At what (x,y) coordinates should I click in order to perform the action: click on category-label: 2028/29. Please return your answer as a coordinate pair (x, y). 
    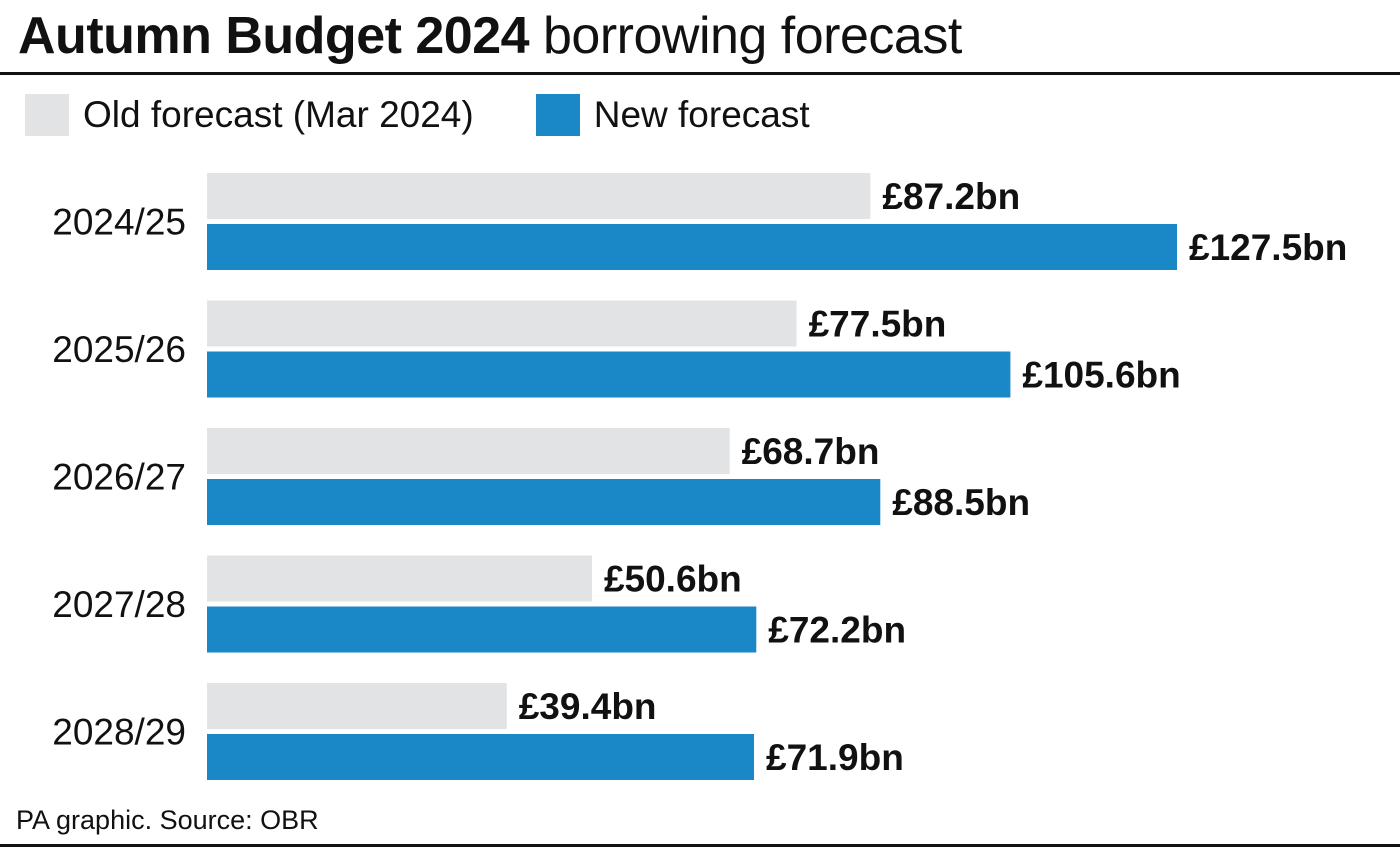
    Looking at the image, I should click on (119, 732).